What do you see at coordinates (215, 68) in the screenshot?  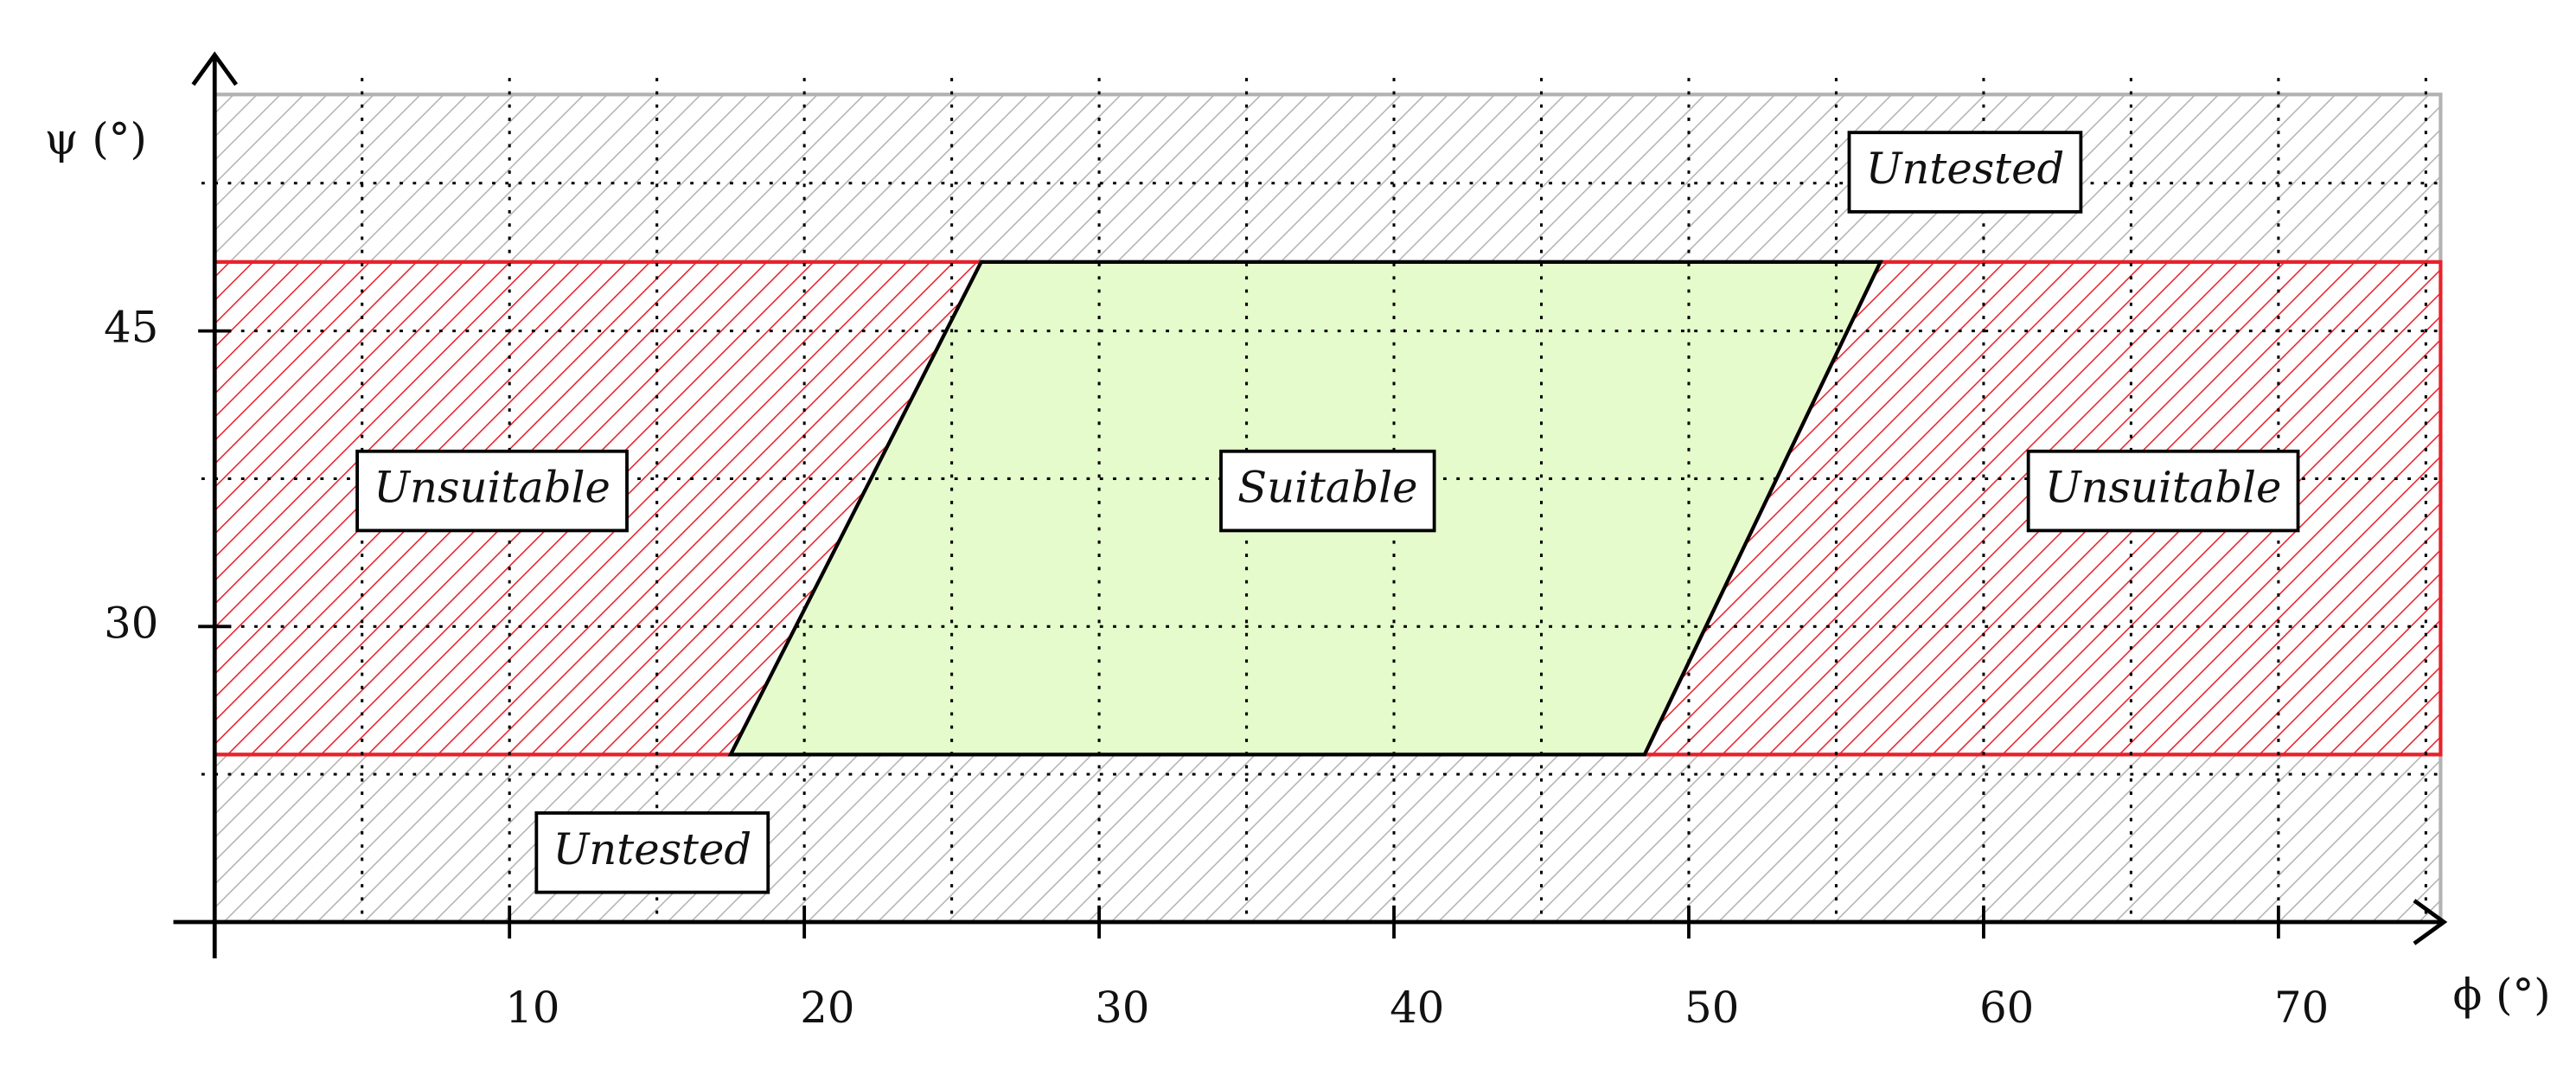 I see `y-arrow` at bounding box center [215, 68].